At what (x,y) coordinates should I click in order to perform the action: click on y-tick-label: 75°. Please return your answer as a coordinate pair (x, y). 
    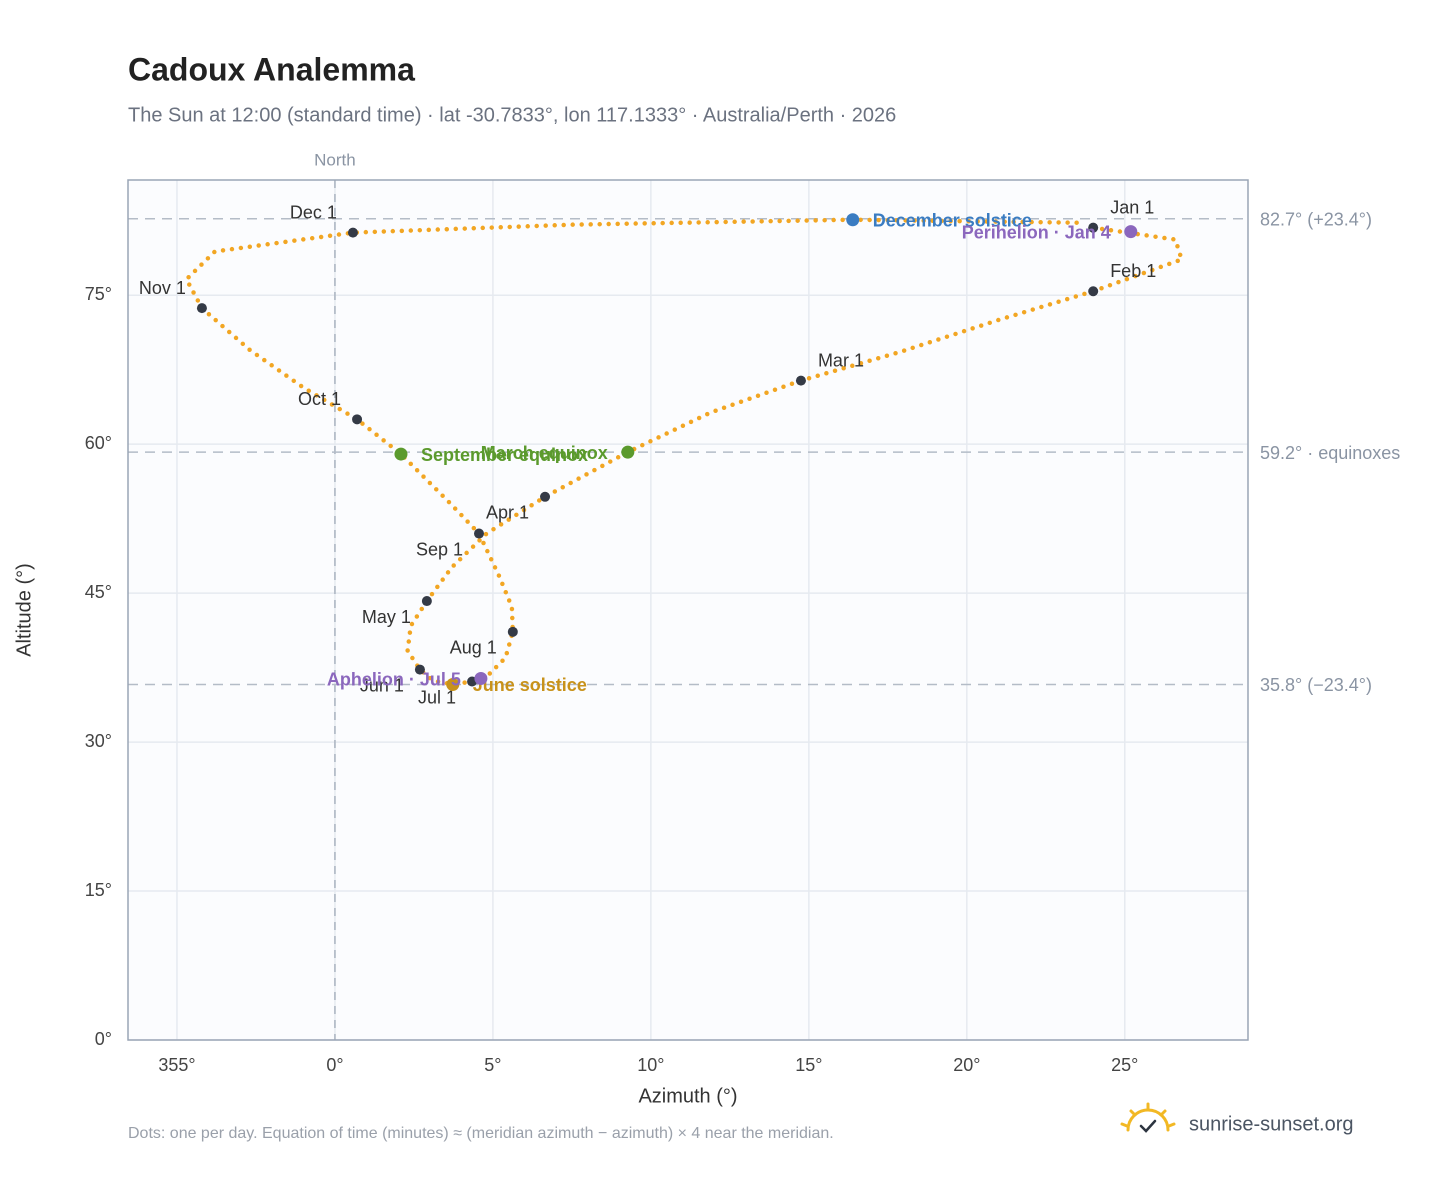
    Looking at the image, I should click on (98, 294).